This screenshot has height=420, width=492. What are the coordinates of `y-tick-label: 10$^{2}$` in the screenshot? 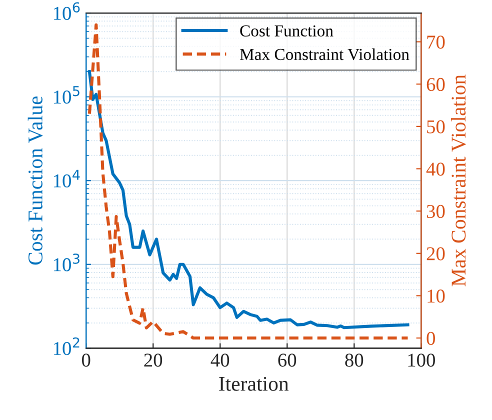 It's located at (67, 346).